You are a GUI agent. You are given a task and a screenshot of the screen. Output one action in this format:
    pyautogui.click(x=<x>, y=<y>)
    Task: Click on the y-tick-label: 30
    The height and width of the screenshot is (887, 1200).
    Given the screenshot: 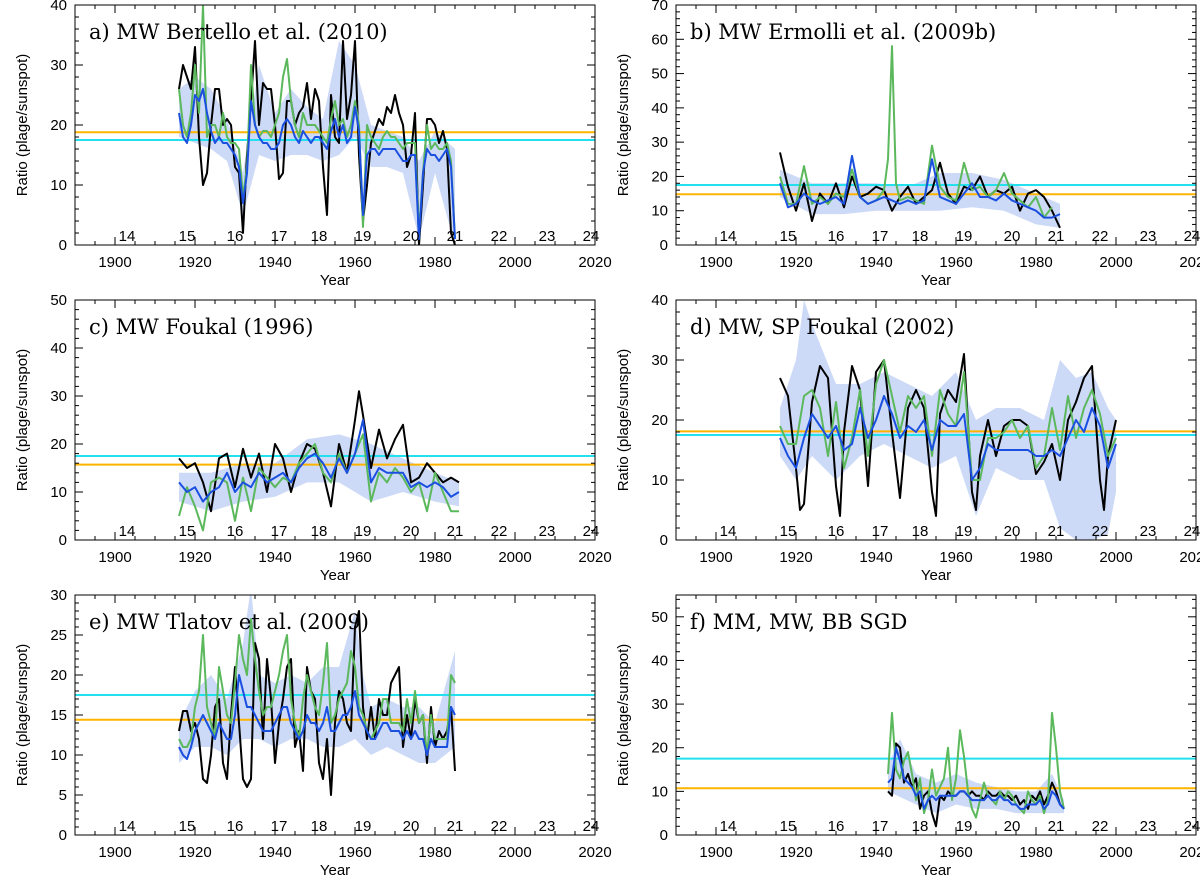 What is the action you would take?
    pyautogui.click(x=58, y=396)
    